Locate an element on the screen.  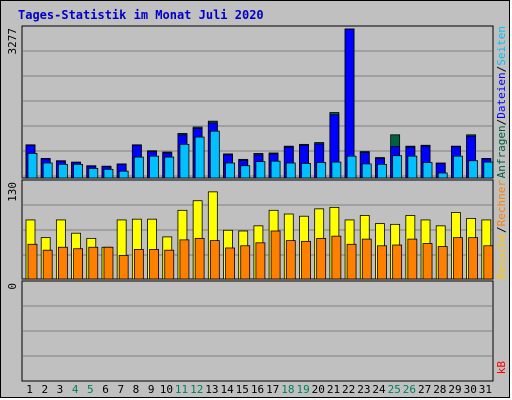
x-tick-label-day-7: 7 is located at coordinates (120, 389).